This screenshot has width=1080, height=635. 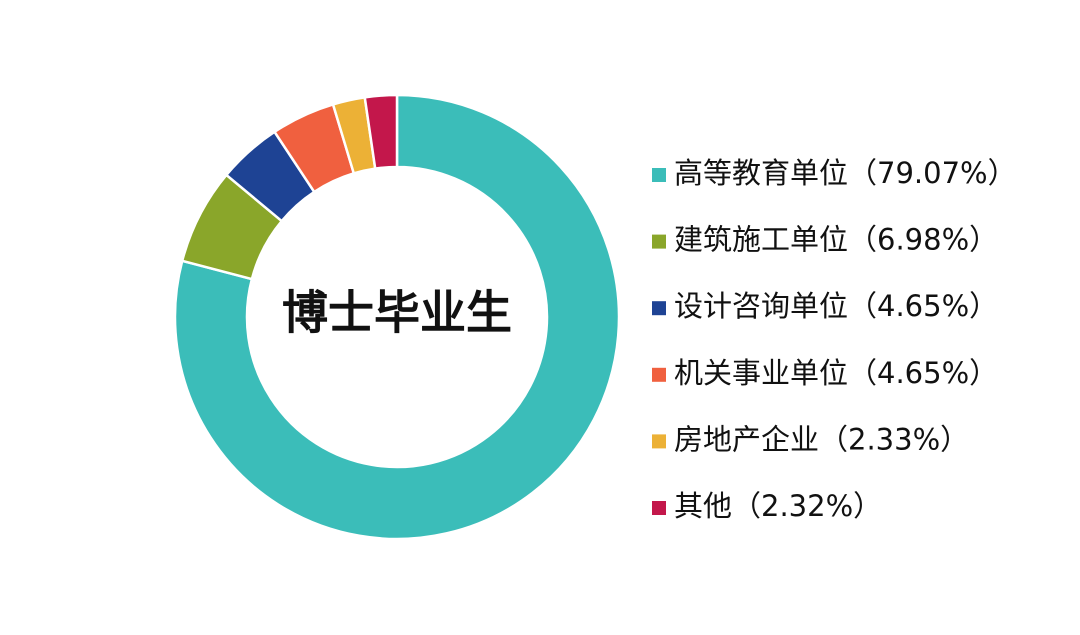 I want to click on legend-text: 设计咨询单位（4.65%）, so click(x=836, y=306).